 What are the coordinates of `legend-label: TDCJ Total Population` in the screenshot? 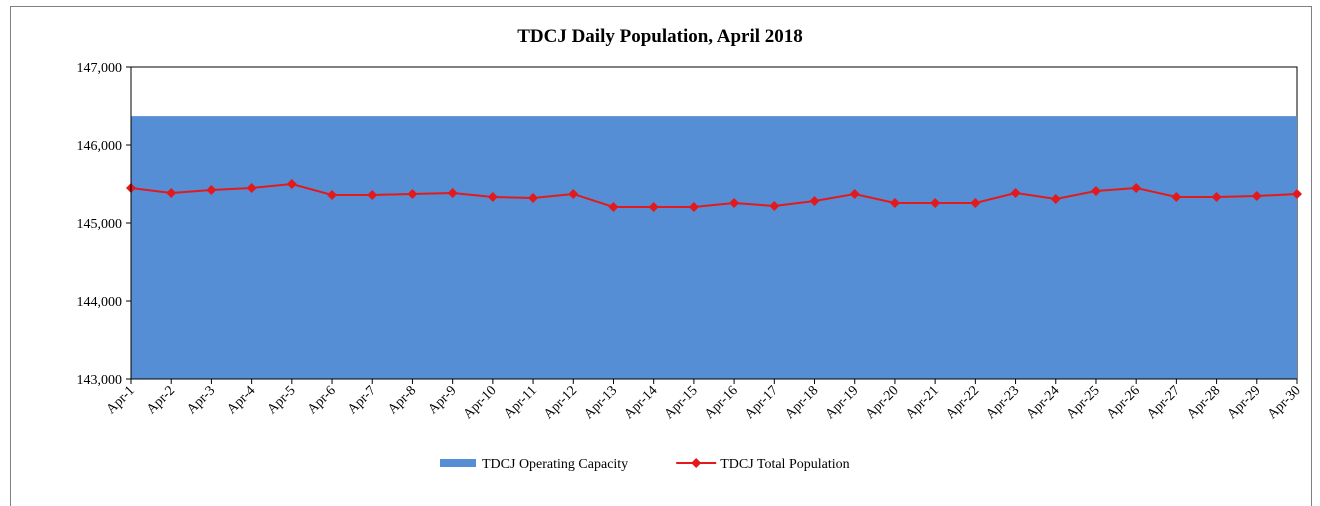 It's located at (784, 464).